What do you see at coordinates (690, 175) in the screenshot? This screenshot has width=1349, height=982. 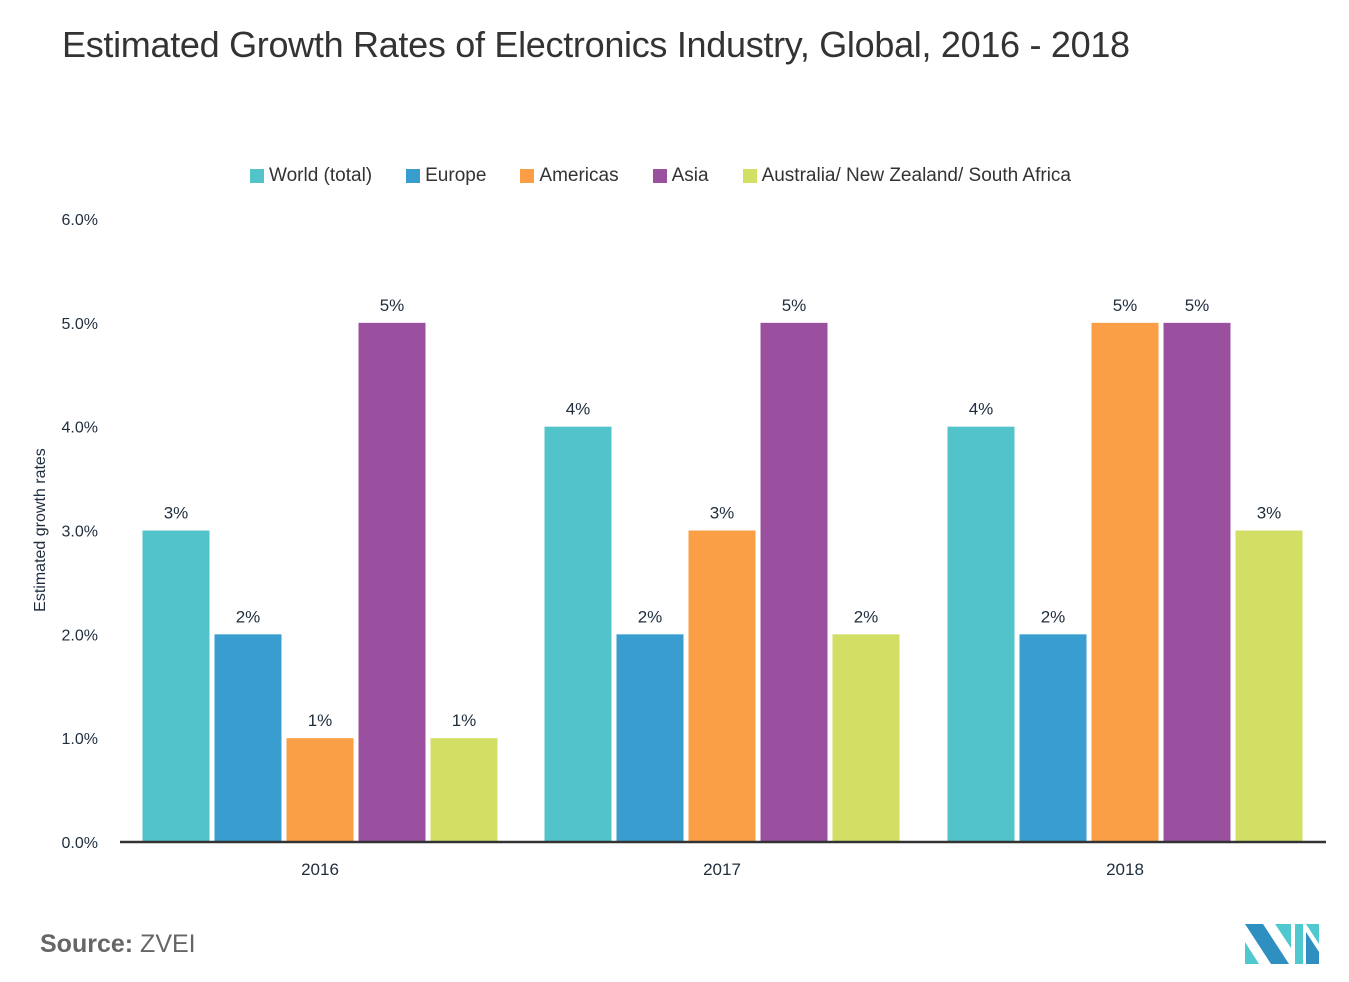 I see `legend-label: Asia` at bounding box center [690, 175].